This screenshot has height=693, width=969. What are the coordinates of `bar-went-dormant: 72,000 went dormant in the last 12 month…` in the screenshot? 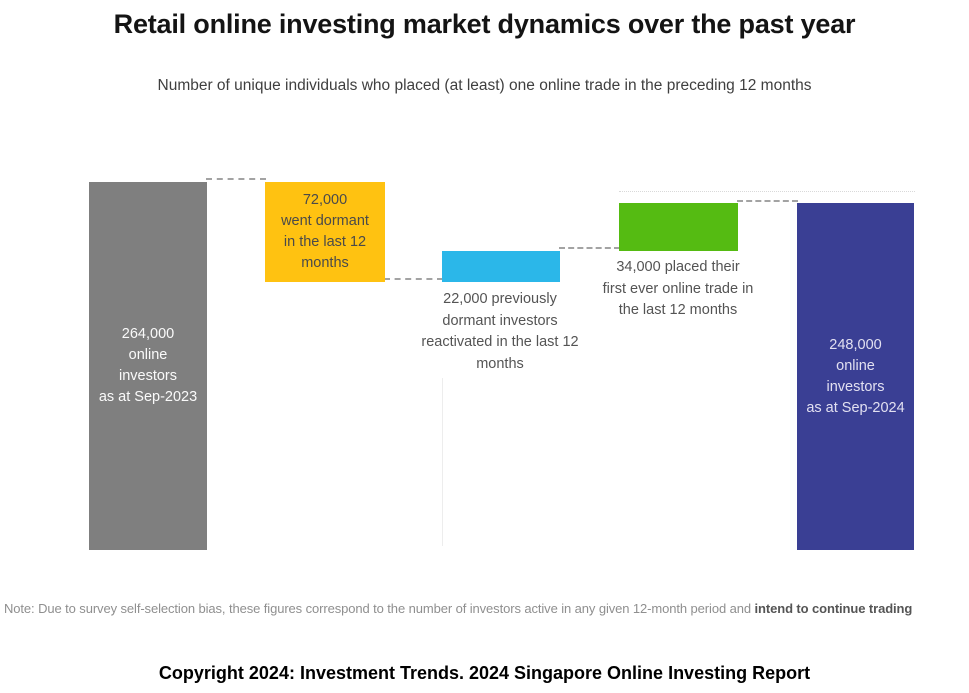 It's located at (325, 232).